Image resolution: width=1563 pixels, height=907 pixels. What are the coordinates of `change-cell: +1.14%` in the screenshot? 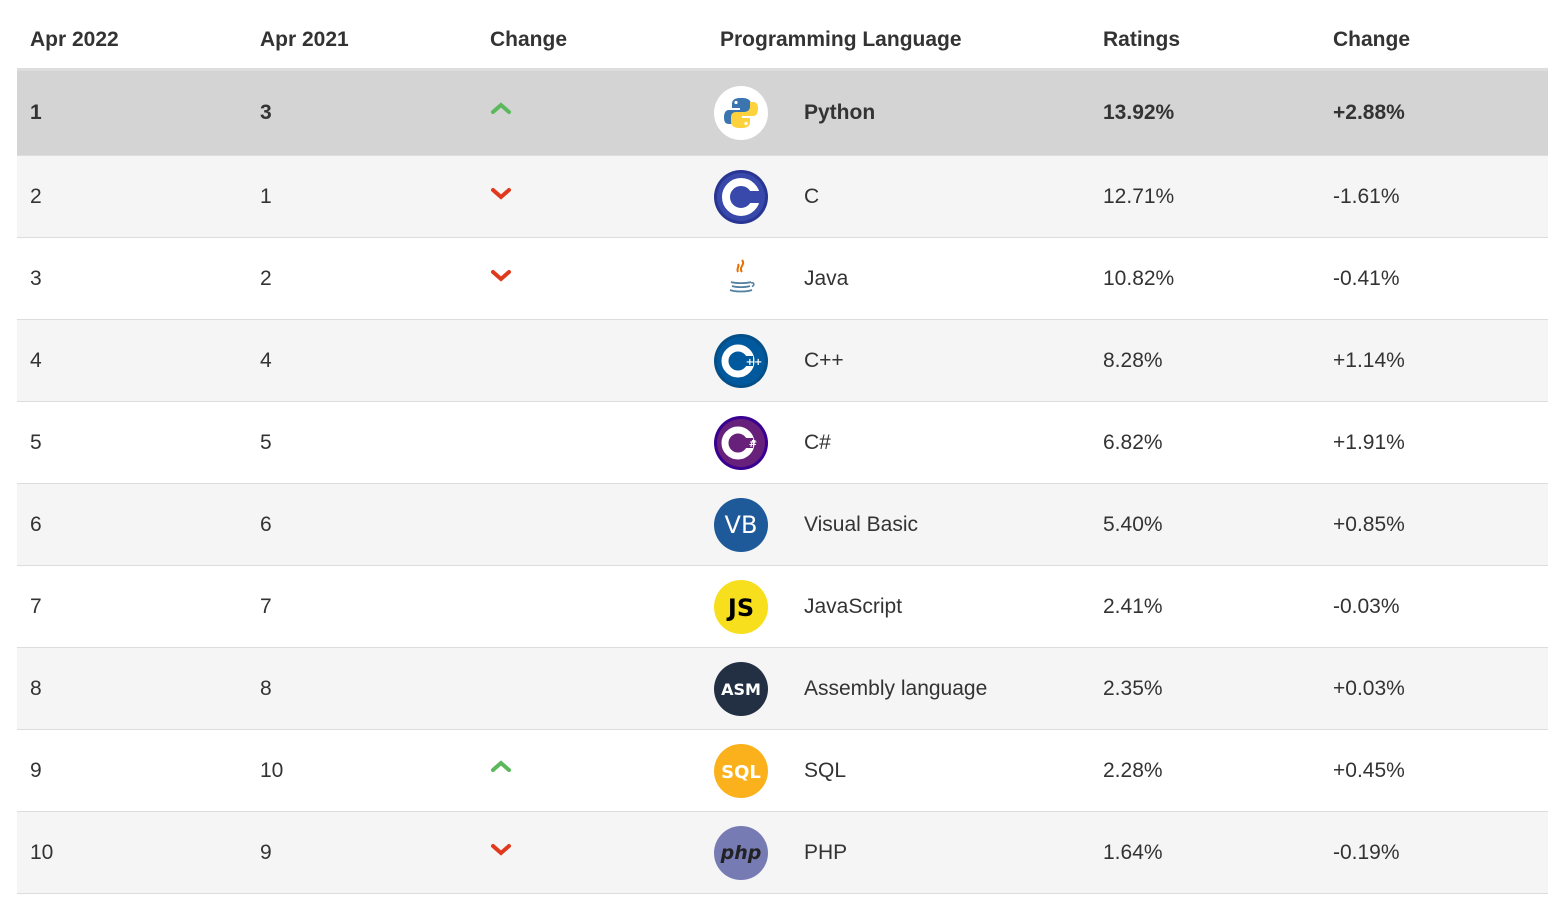 It's located at (1369, 360).